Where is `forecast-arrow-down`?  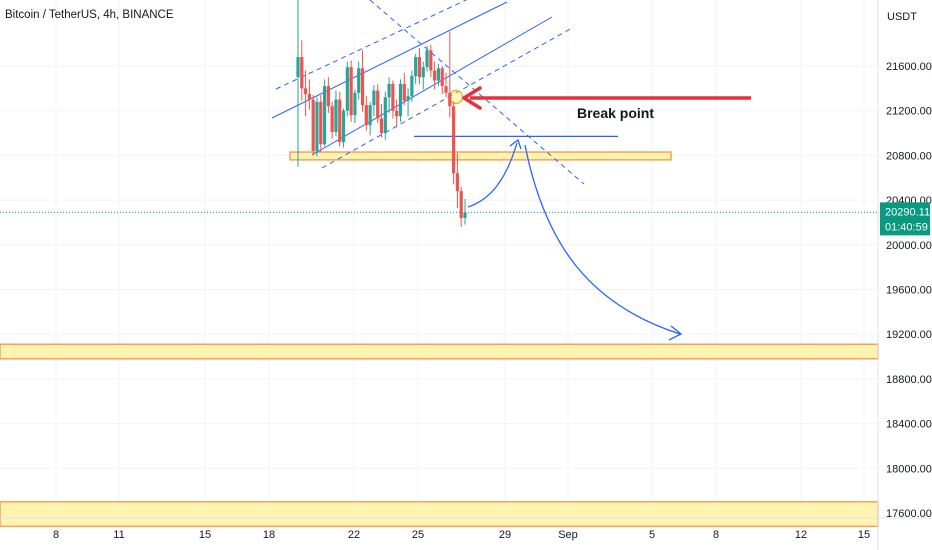 forecast-arrow-down is located at coordinates (602, 239).